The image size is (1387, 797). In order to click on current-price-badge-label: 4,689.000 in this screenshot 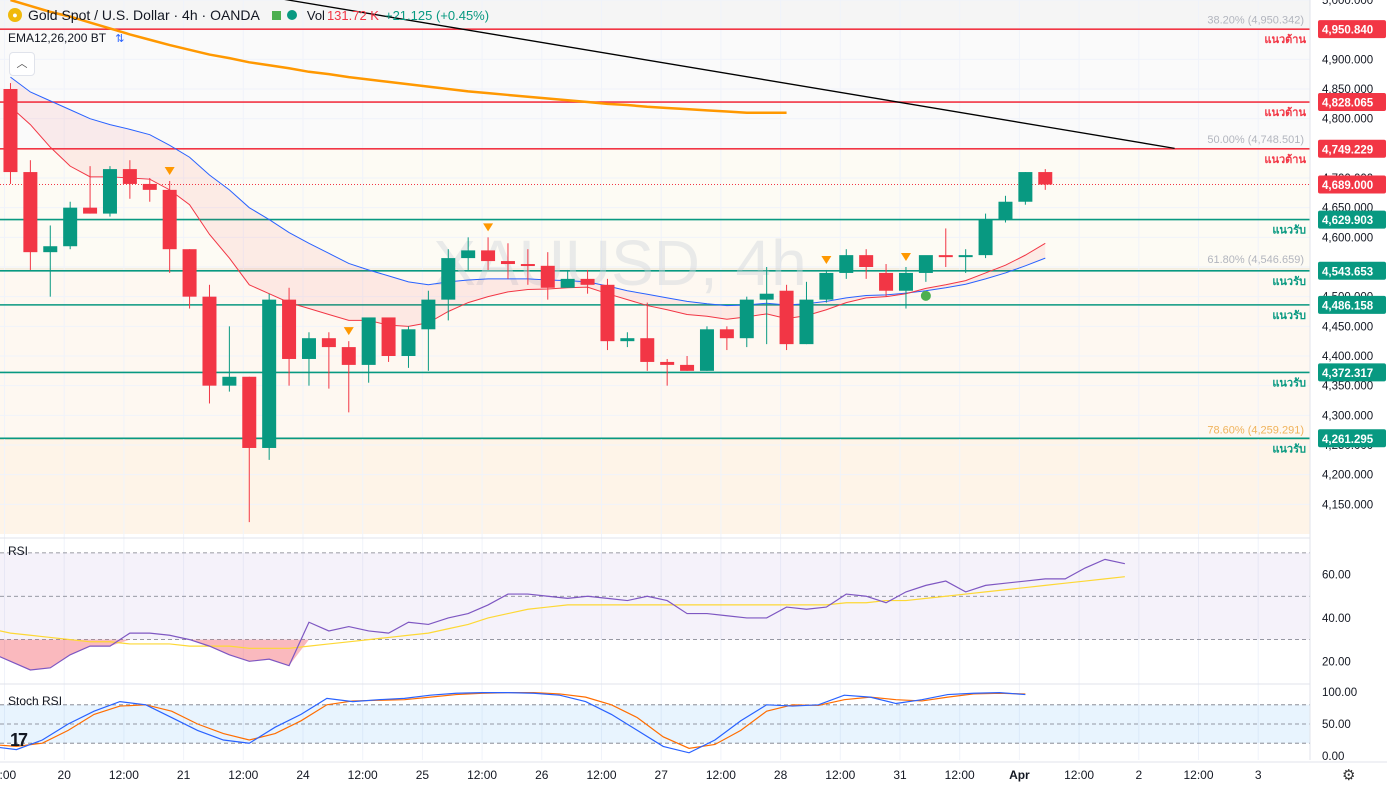, I will do `click(1347, 186)`.